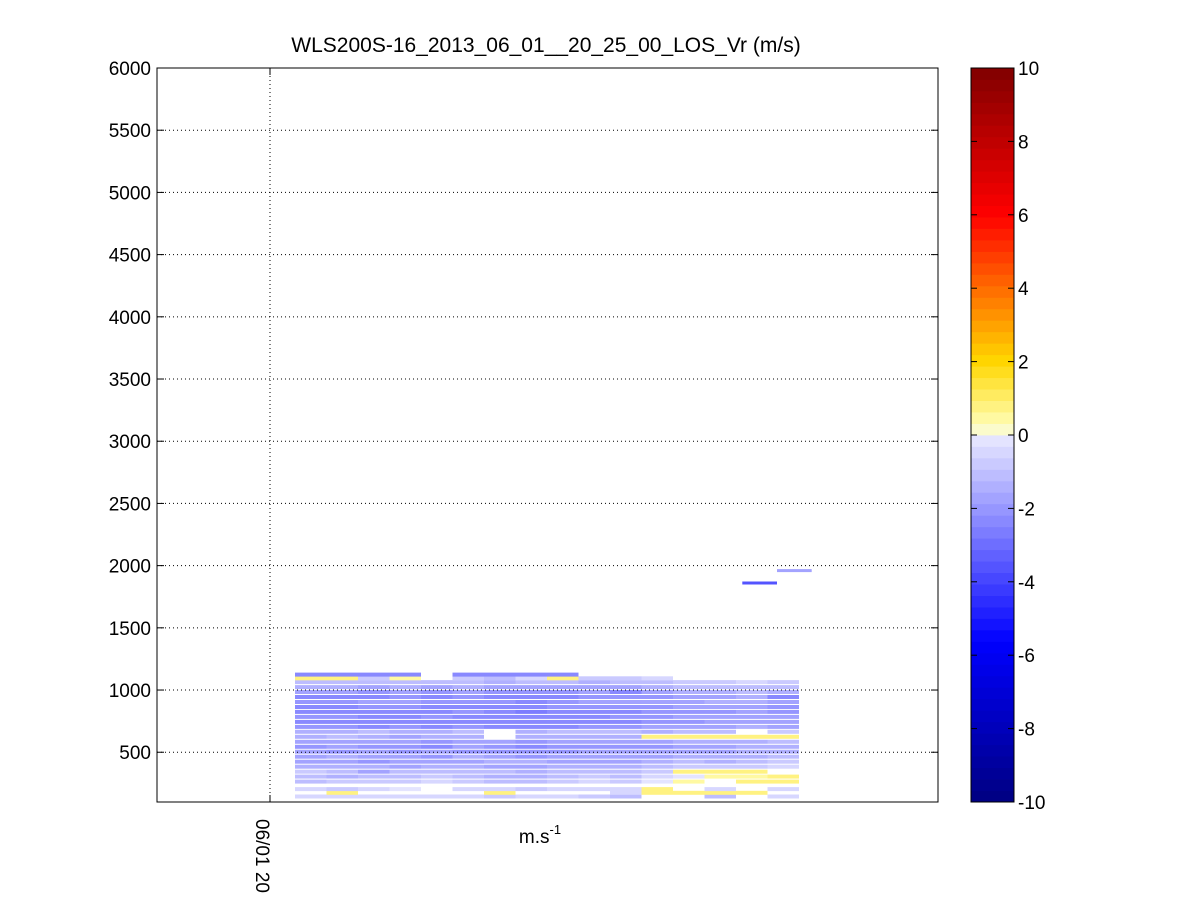 This screenshot has height=901, width=1201. Describe the element at coordinates (540, 835) in the screenshot. I see `x-axis-label: m.s-1` at that location.